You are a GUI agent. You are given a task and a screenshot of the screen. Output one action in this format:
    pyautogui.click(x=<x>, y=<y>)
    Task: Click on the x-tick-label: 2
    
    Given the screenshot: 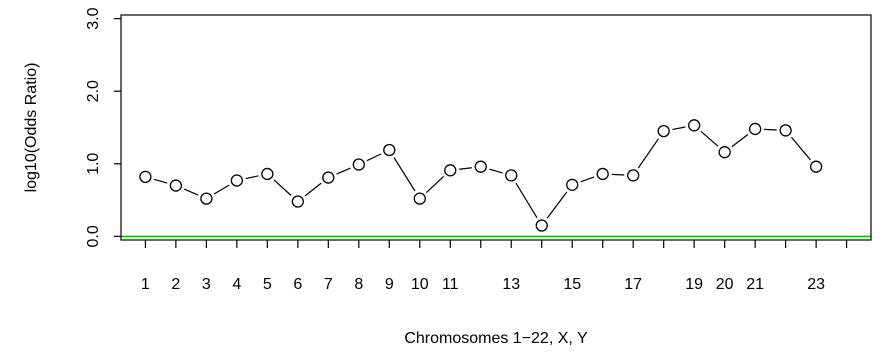 What is the action you would take?
    pyautogui.click(x=175, y=284)
    